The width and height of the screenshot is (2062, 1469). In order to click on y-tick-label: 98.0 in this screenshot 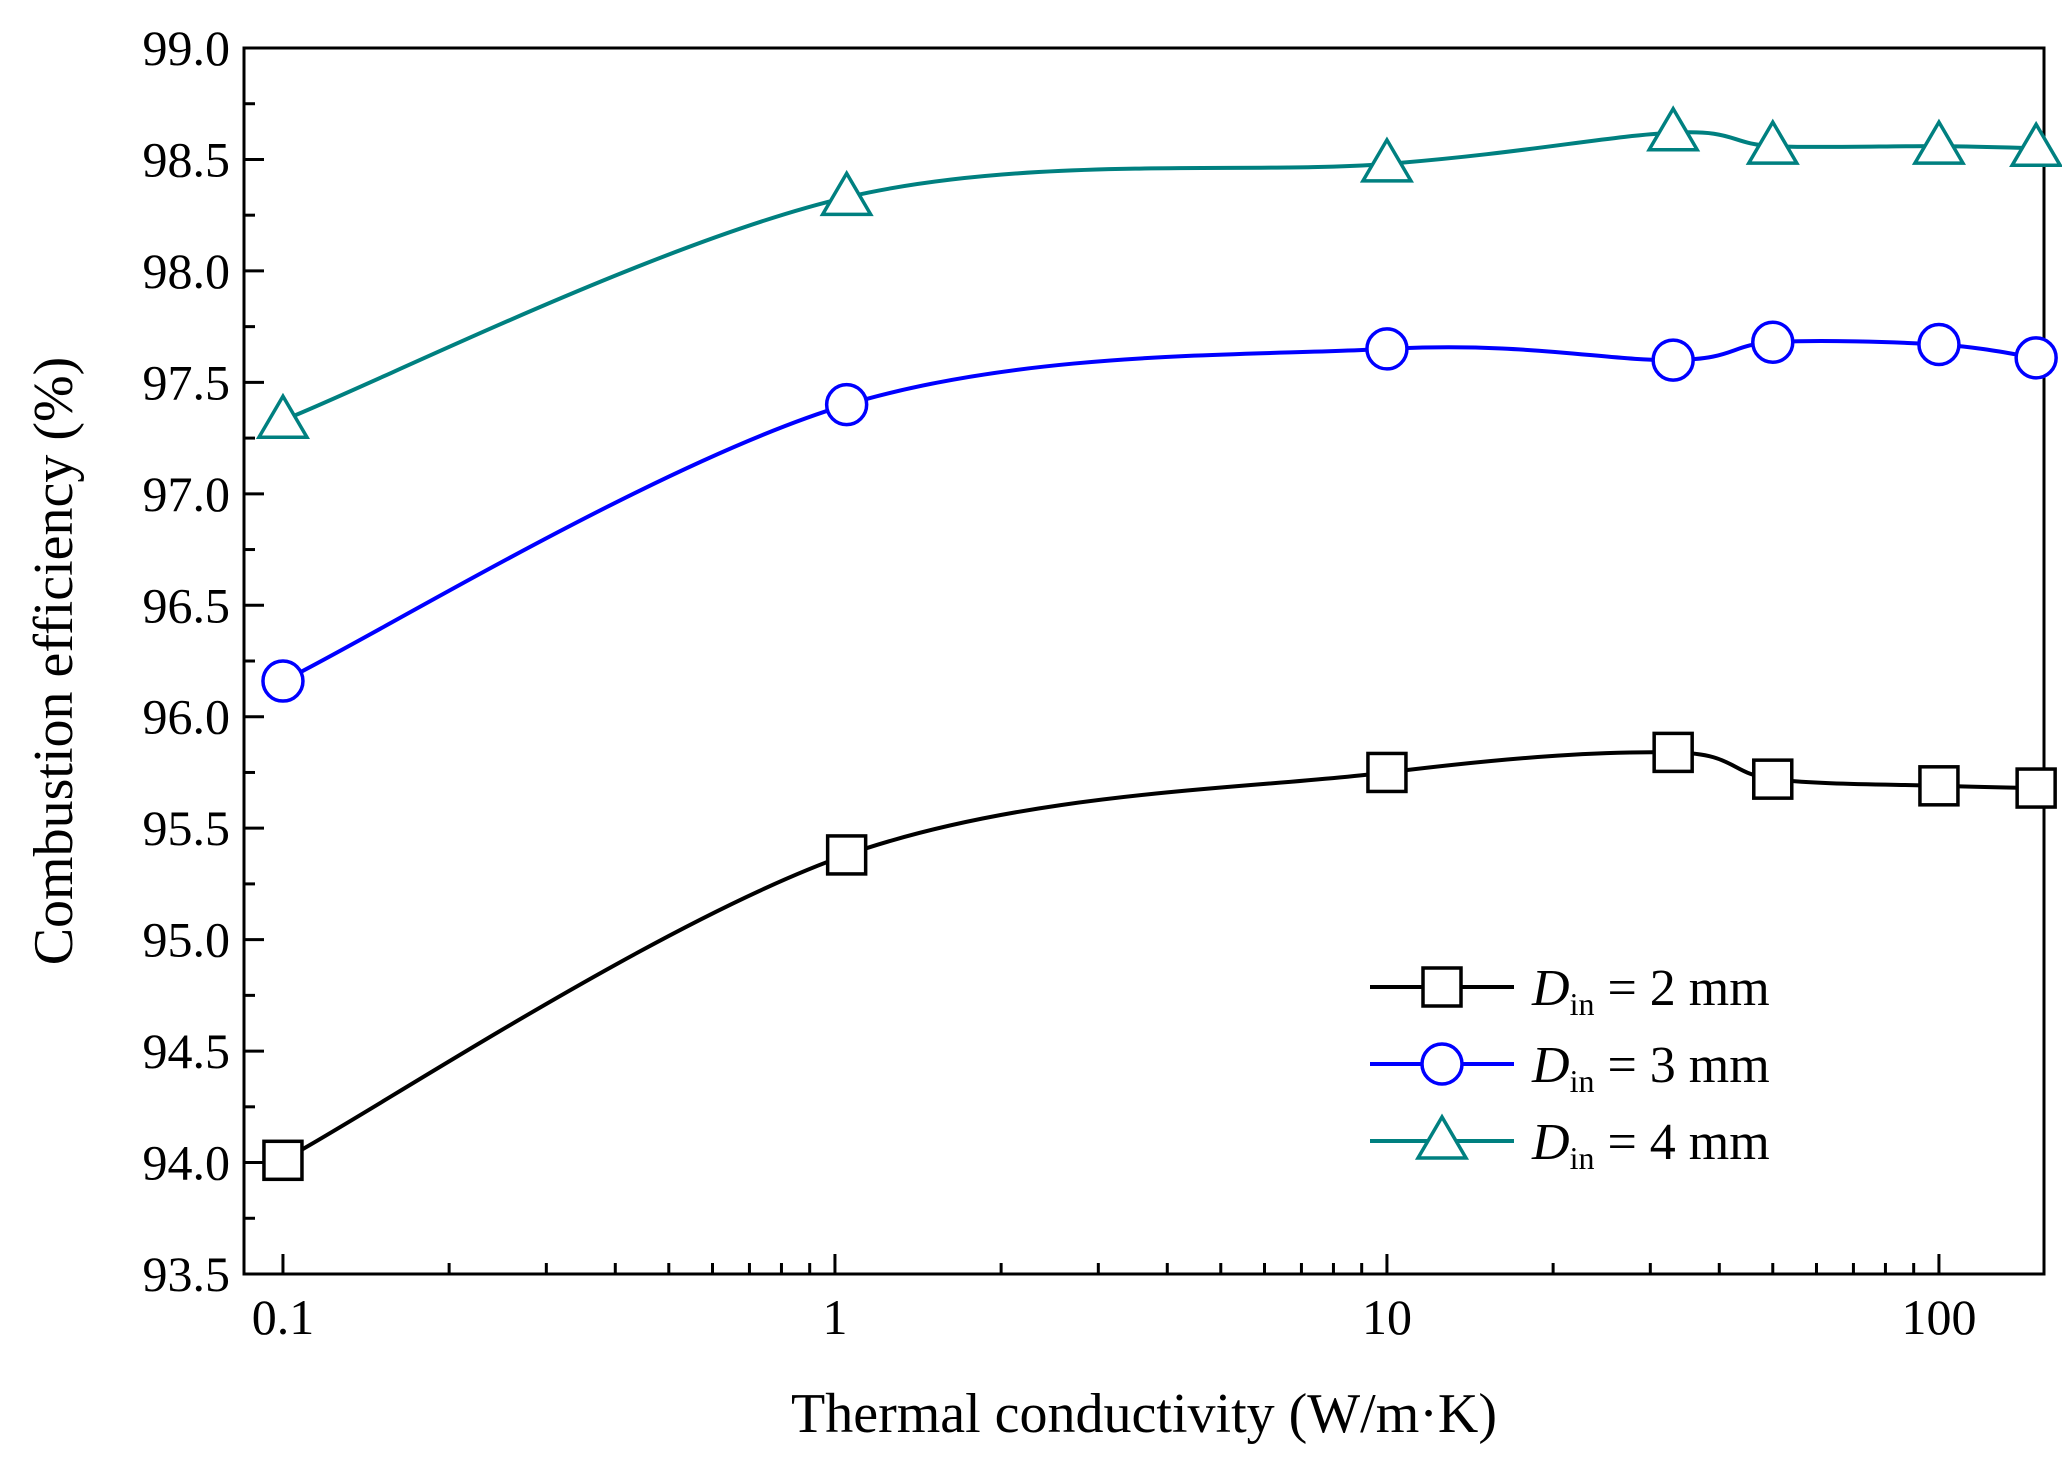, I will do `click(187, 271)`.